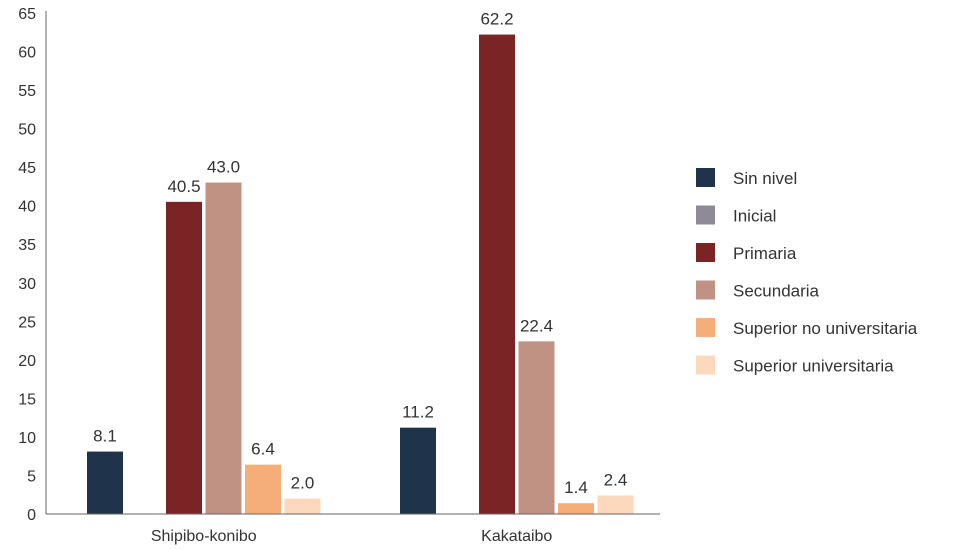 Image resolution: width=957 pixels, height=550 pixels. What do you see at coordinates (496, 19) in the screenshot?
I see `data-label-primaria-kakataibo: 62.2` at bounding box center [496, 19].